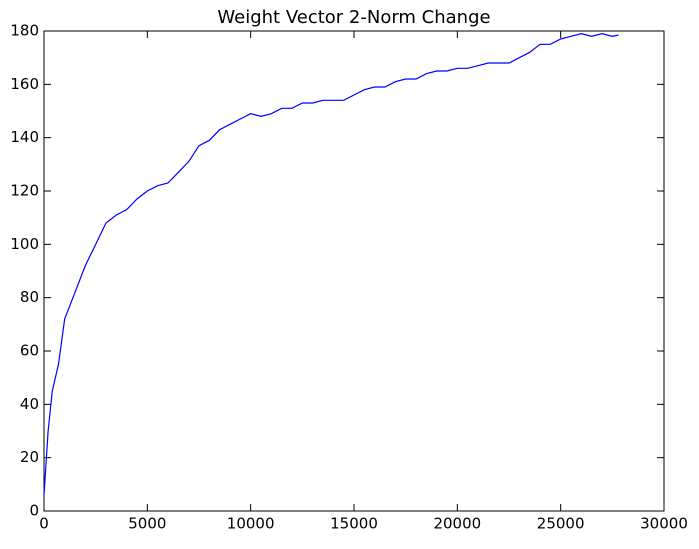  Describe the element at coordinates (354, 524) in the screenshot. I see `x-tick-label: 15000` at that location.